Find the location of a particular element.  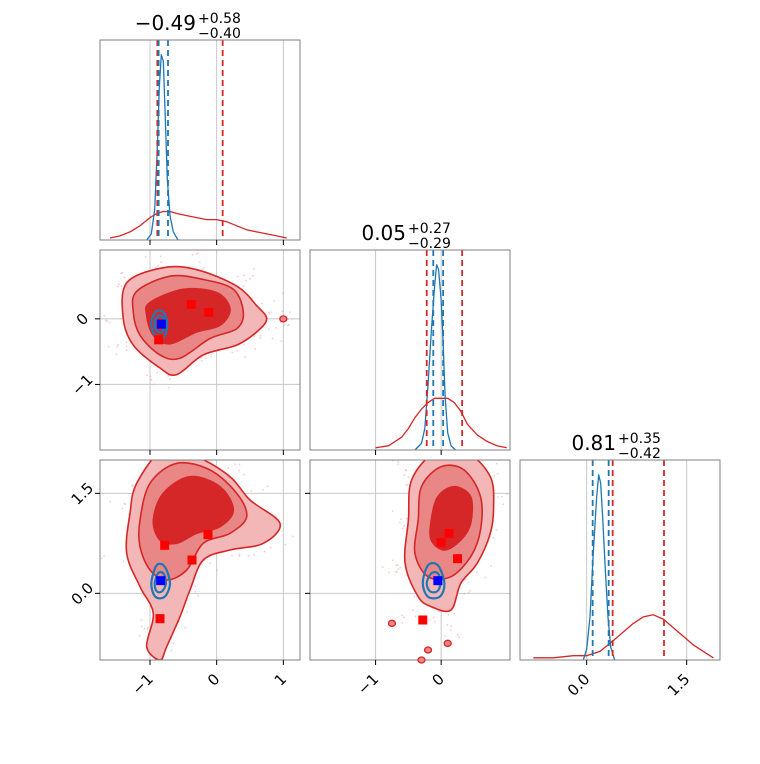

blue-marker is located at coordinates (161, 581).